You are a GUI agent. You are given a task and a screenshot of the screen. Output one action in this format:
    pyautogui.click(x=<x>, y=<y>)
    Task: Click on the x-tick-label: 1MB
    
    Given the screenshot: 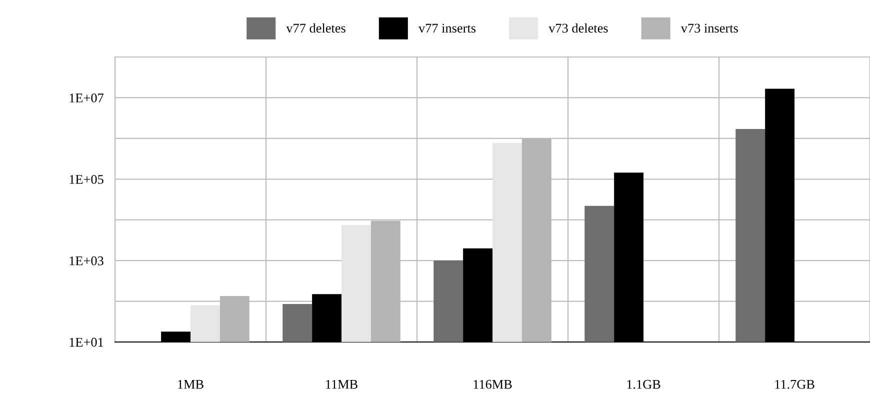 What is the action you would take?
    pyautogui.click(x=191, y=384)
    